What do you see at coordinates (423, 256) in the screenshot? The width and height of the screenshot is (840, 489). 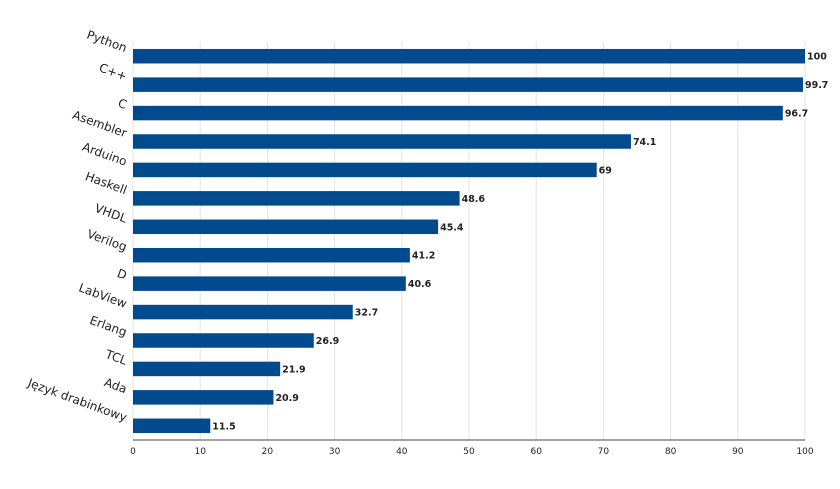 I see `data-label: 41.2` at bounding box center [423, 256].